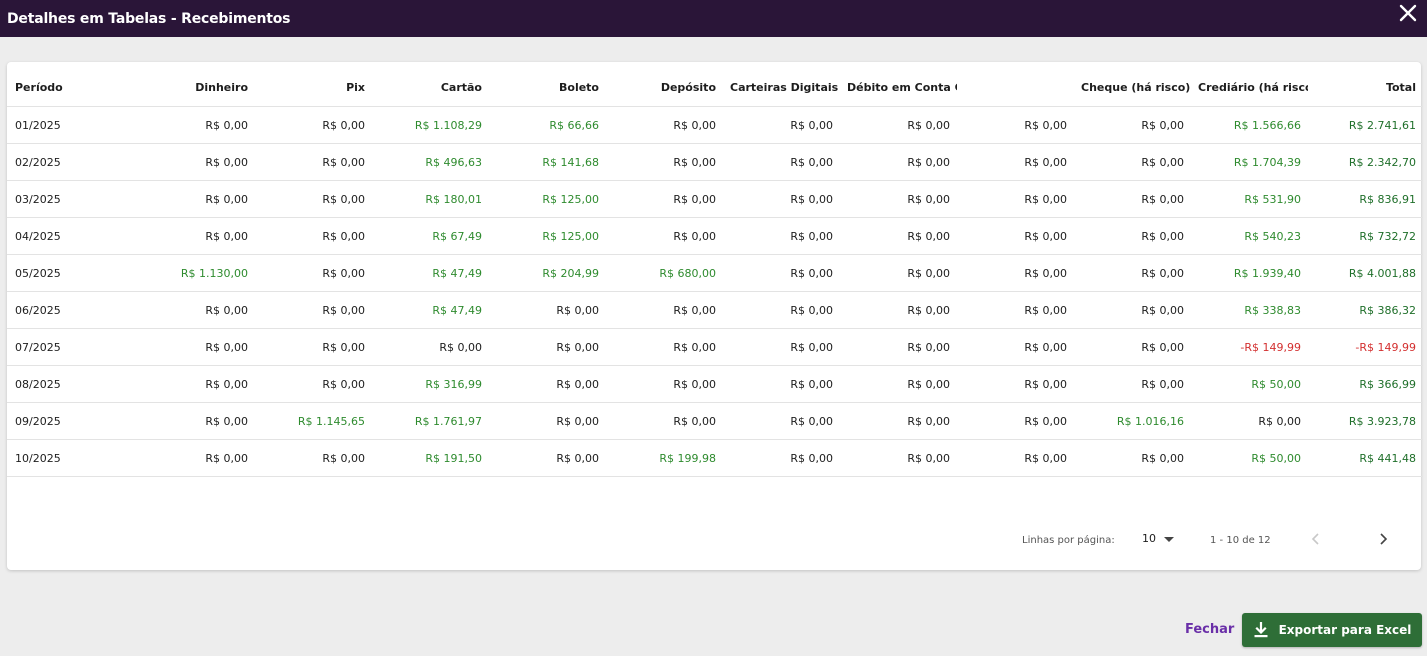 Image resolution: width=1427 pixels, height=656 pixels. I want to click on value-cell: -R$ 149,99, so click(1249, 347).